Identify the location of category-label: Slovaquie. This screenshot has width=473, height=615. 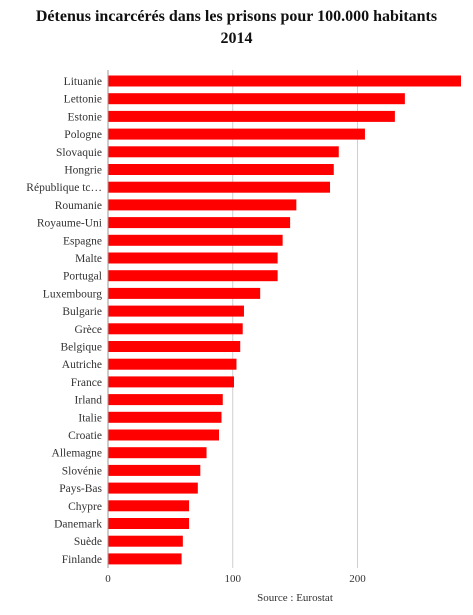
(79, 153).